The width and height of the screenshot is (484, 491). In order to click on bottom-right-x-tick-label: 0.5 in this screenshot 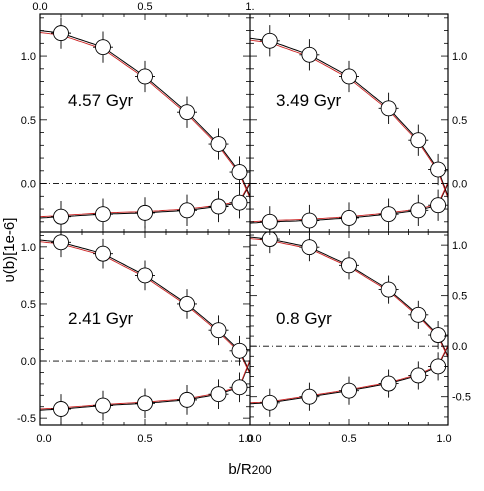, I will do `click(348, 439)`.